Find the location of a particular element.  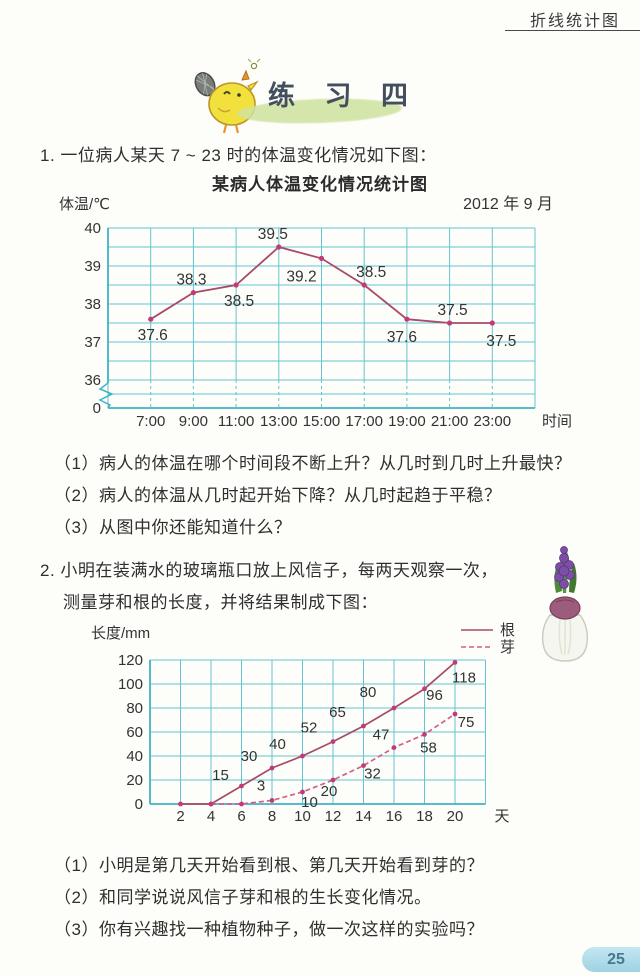

question-item: （3）你有兴趣找一种植物种子，做一次这样的实验吗？ is located at coordinates (269, 929).